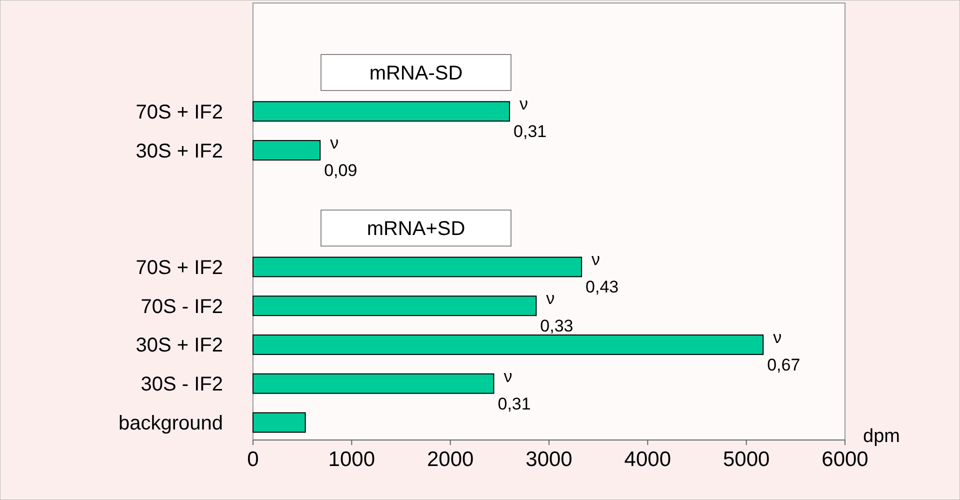  Describe the element at coordinates (341, 157) in the screenshot. I see `data-label: ν 0,09` at that location.